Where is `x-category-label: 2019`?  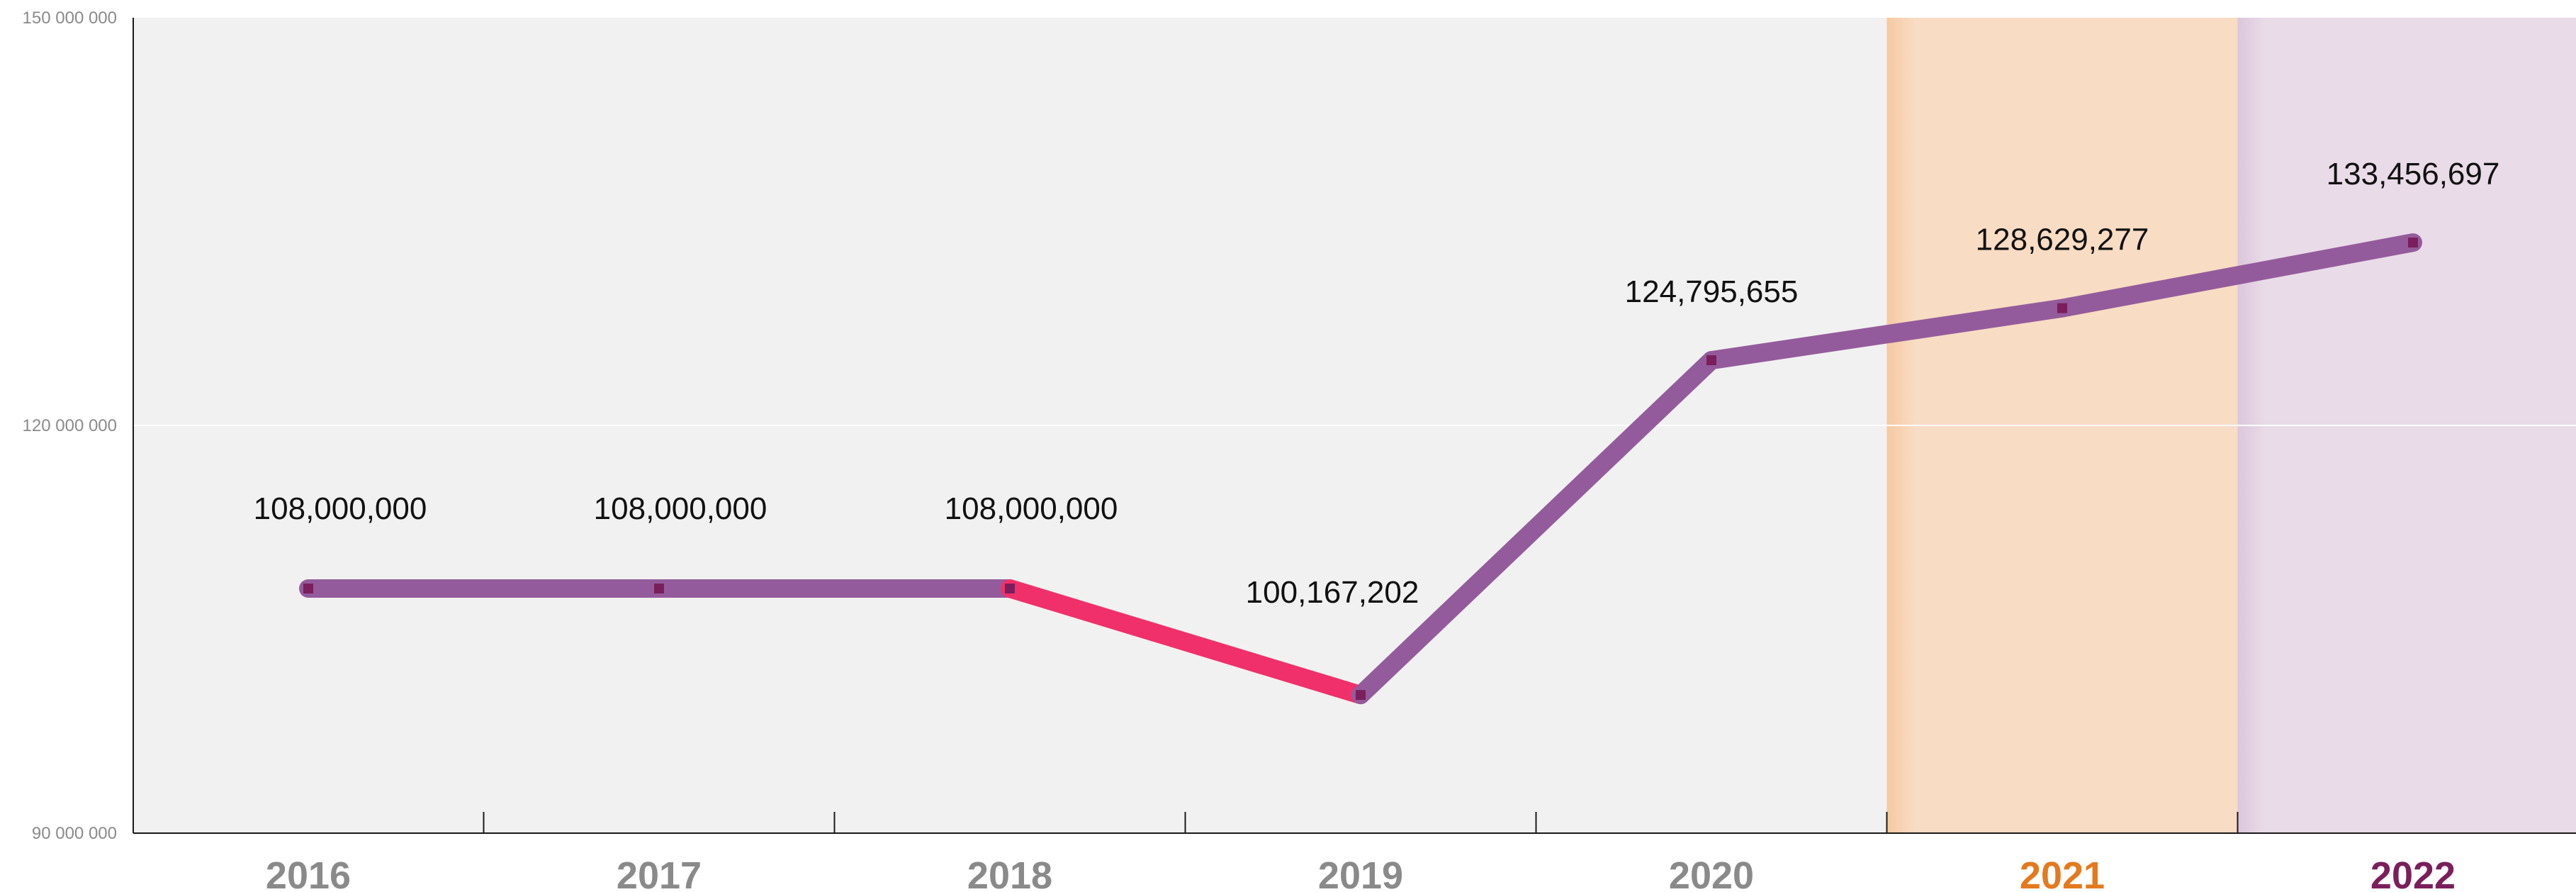 x-category-label: 2019 is located at coordinates (1360, 873).